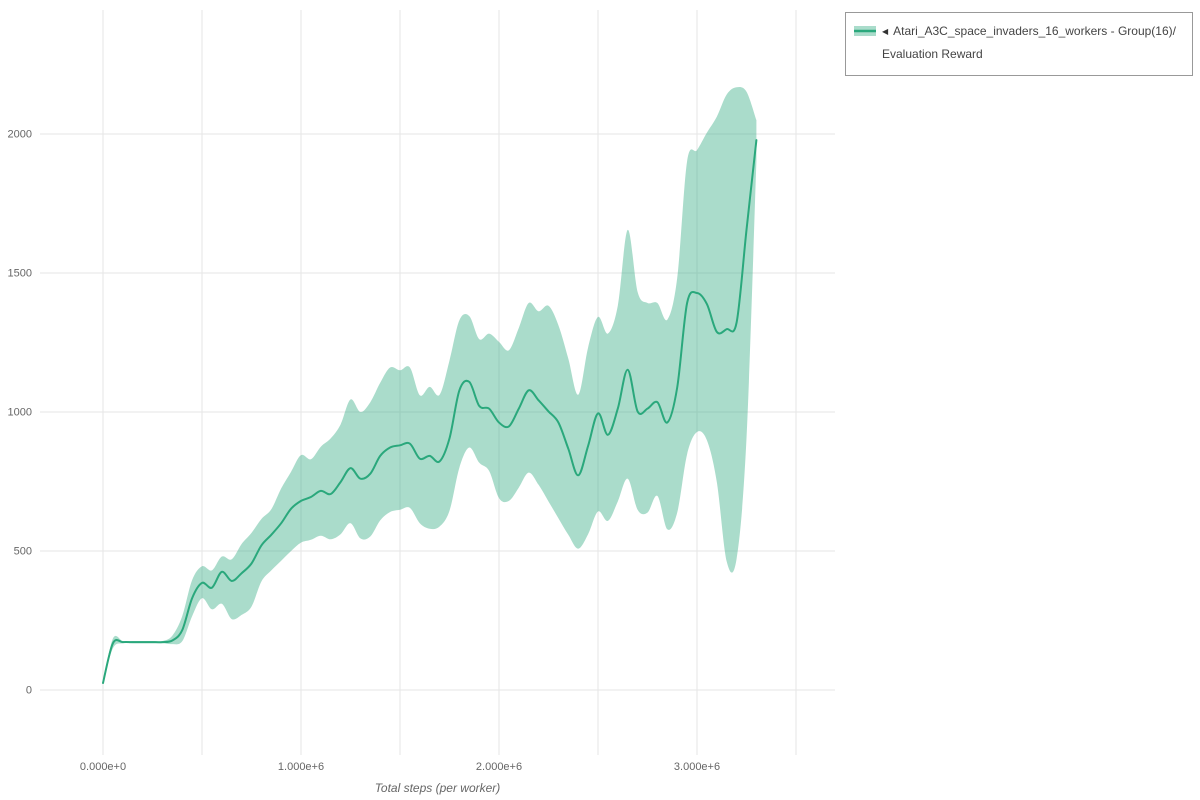 Image resolution: width=1200 pixels, height=800 pixels. What do you see at coordinates (301, 767) in the screenshot?
I see `x-tick-label: 1.000e+6` at bounding box center [301, 767].